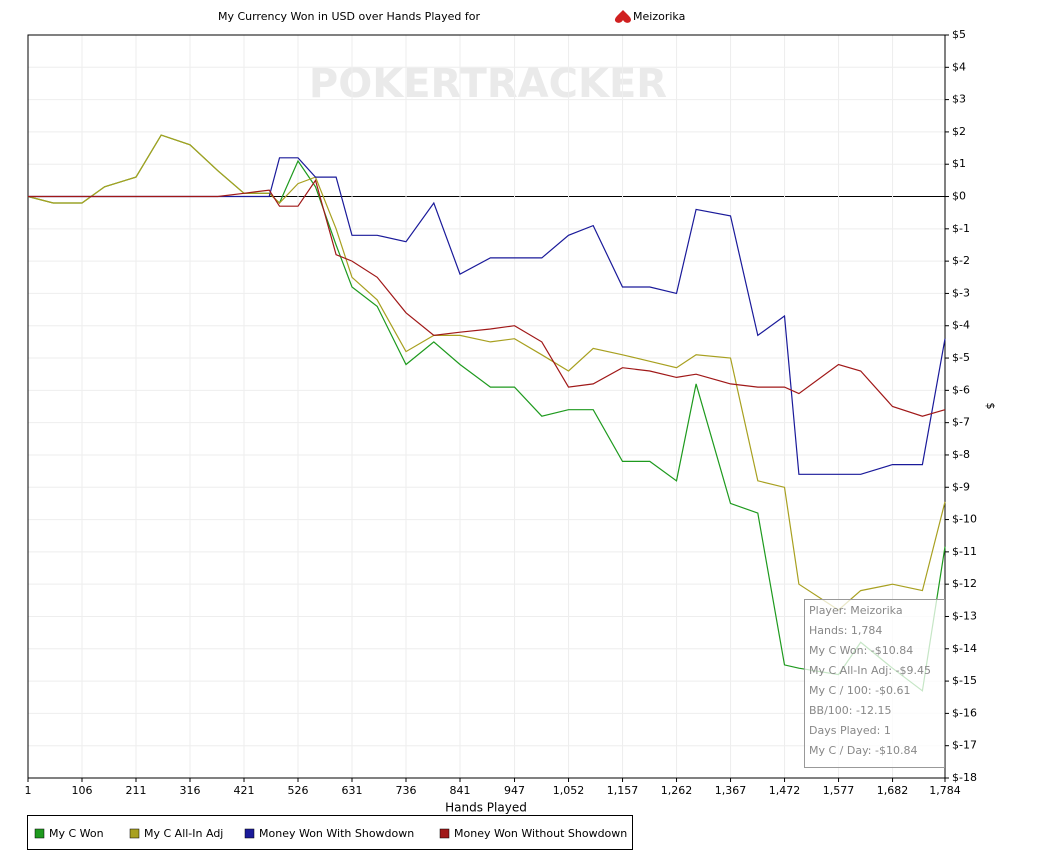  Describe the element at coordinates (945, 790) in the screenshot. I see `x-tick-label: 1,784` at that location.